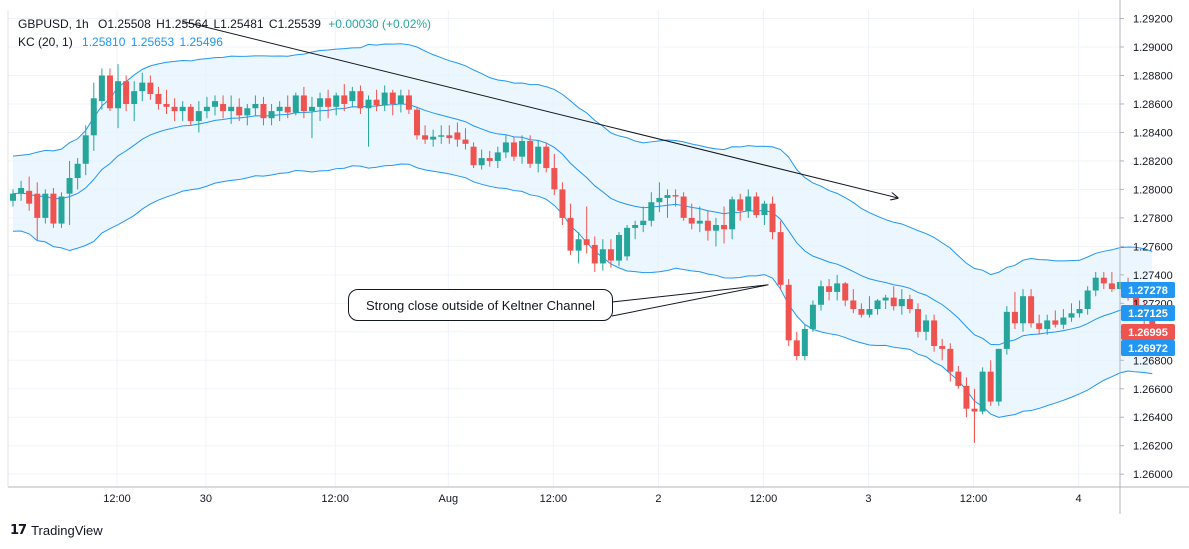 The height and width of the screenshot is (549, 1189). What do you see at coordinates (1153, 162) in the screenshot?
I see `y-tick-label: 1.28200` at bounding box center [1153, 162].